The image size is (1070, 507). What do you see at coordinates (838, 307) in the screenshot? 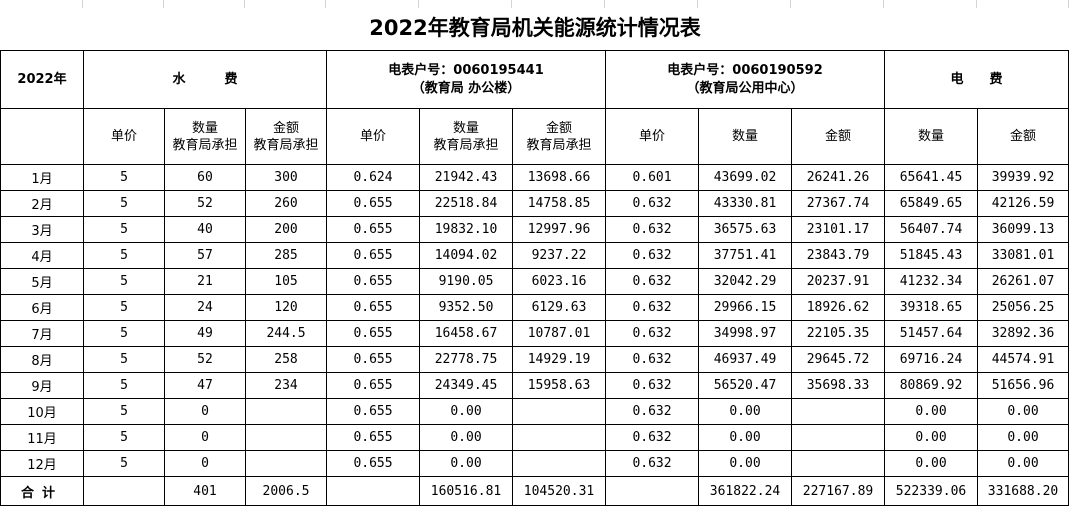
I see `cell-m2-amt: 18926.62` at bounding box center [838, 307].